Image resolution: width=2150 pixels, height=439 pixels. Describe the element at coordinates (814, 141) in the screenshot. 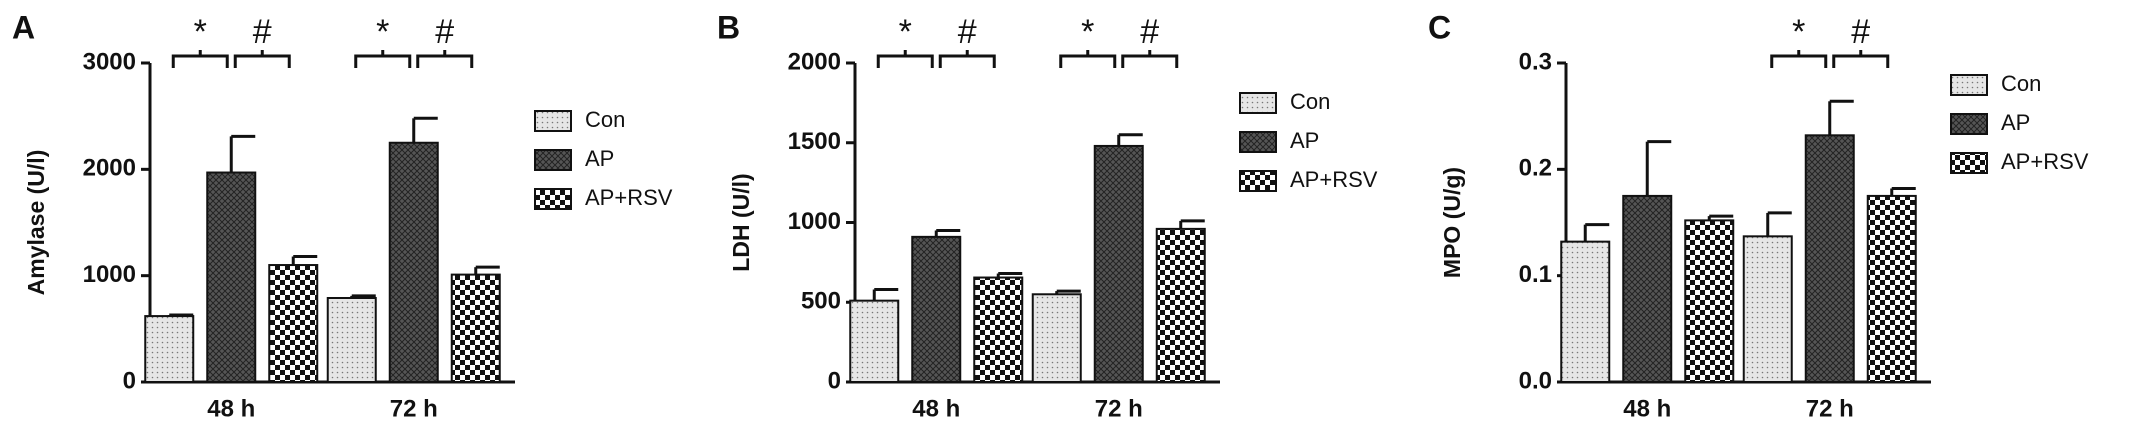

I see `y-tick-label: 1500` at that location.